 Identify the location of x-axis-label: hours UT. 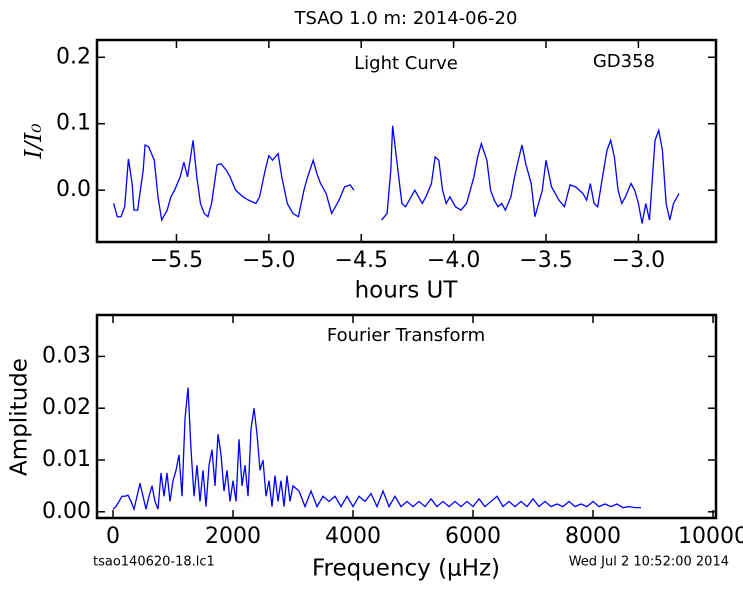
(407, 291).